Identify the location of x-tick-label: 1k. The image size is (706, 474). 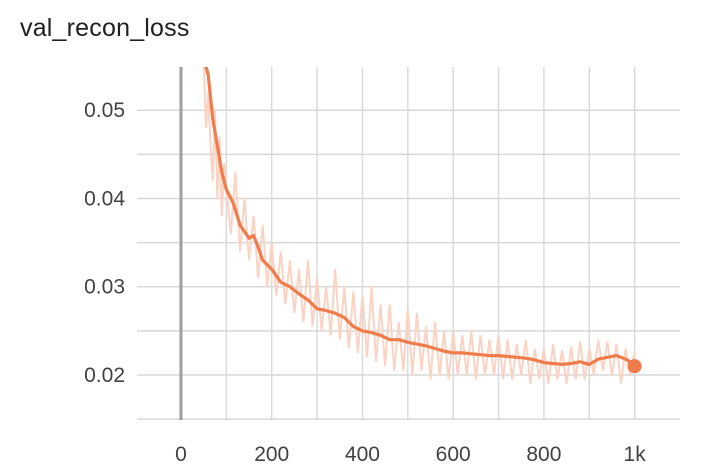
(635, 454).